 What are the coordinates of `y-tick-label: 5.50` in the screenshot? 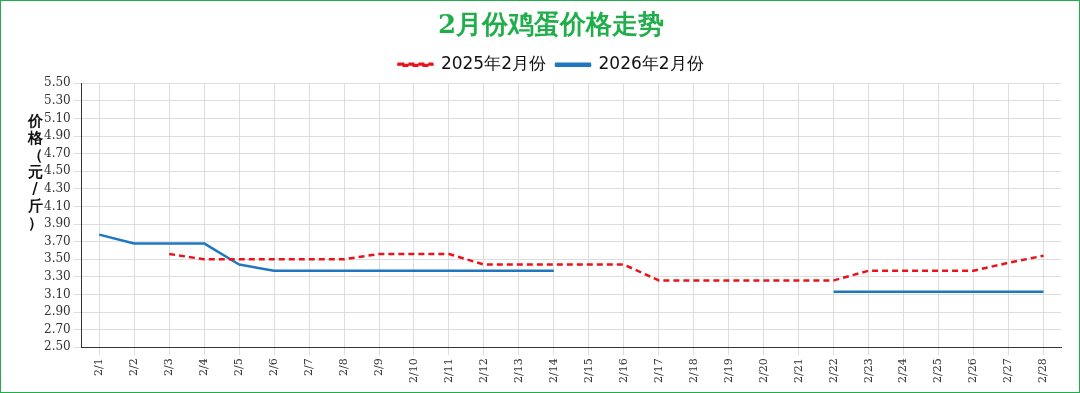 It's located at (57, 82).